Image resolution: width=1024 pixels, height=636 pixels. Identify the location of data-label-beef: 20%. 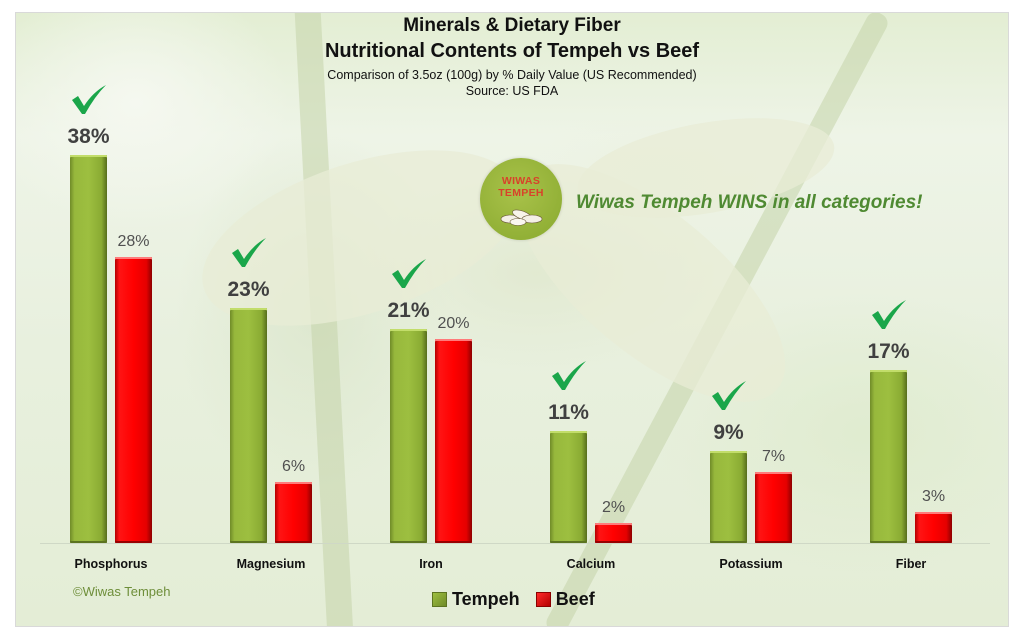
(453, 323).